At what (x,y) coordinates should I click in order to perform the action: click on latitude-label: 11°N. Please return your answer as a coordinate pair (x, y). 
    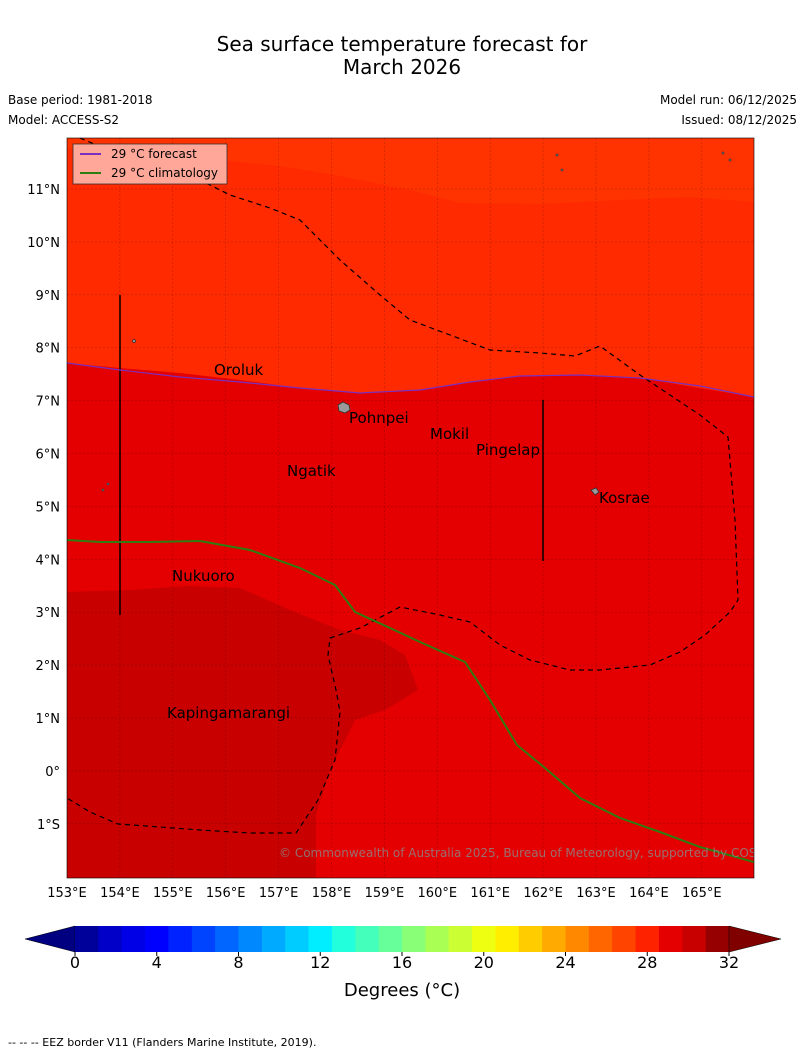
    Looking at the image, I should click on (43, 190).